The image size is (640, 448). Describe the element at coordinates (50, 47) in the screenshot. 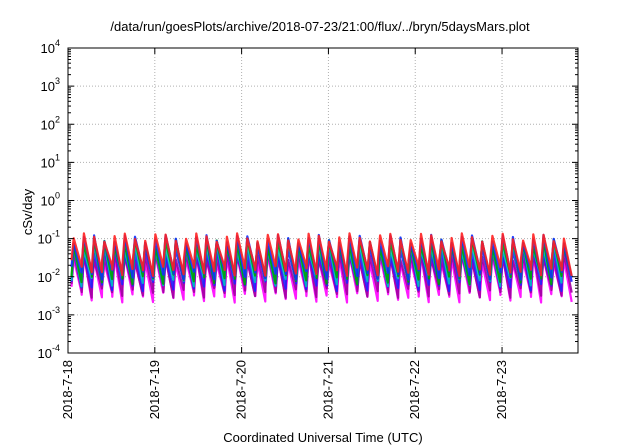

I see `y-tick-label: 10⁴` at that location.